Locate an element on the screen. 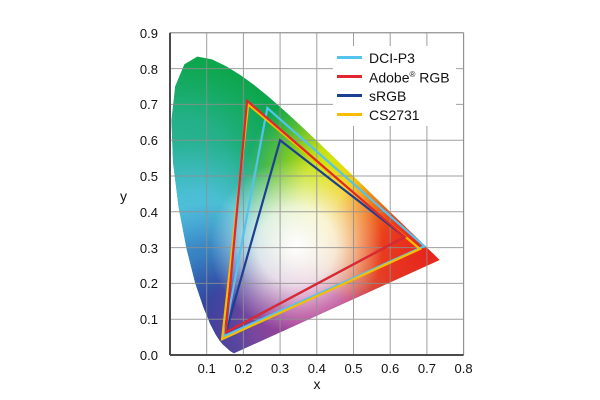 The width and height of the screenshot is (600, 400). y-tick-label: 0.6 is located at coordinates (148, 141).